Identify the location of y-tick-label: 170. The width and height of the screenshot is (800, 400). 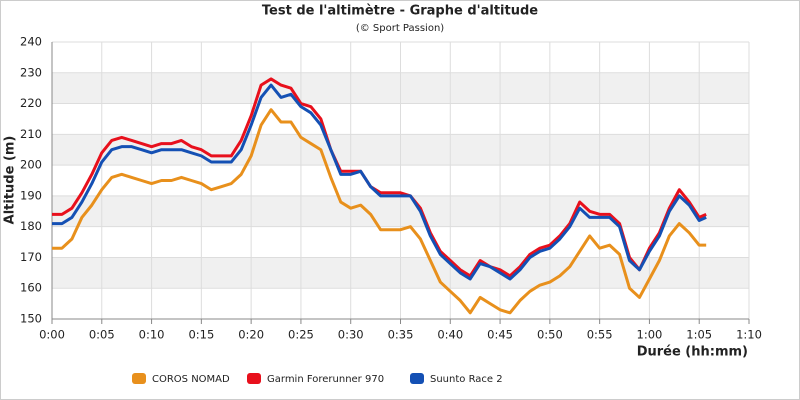
(31, 257).